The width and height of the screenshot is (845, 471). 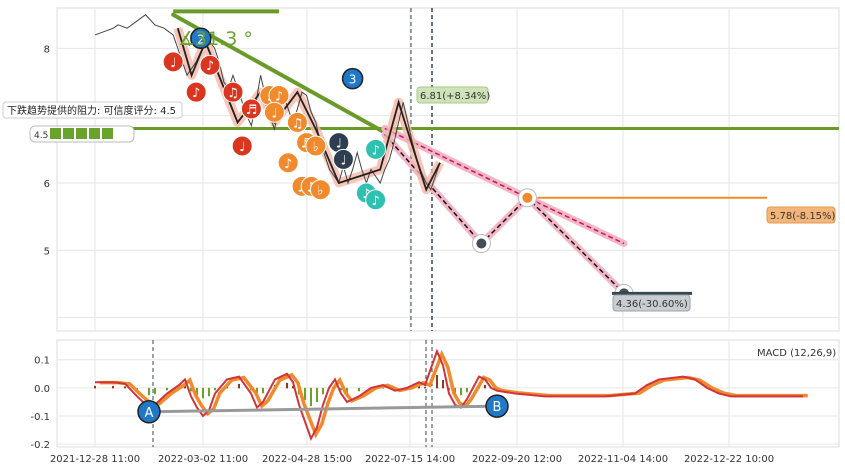 I want to click on projection-text-down: 4.36(-30.60%), so click(x=652, y=304).